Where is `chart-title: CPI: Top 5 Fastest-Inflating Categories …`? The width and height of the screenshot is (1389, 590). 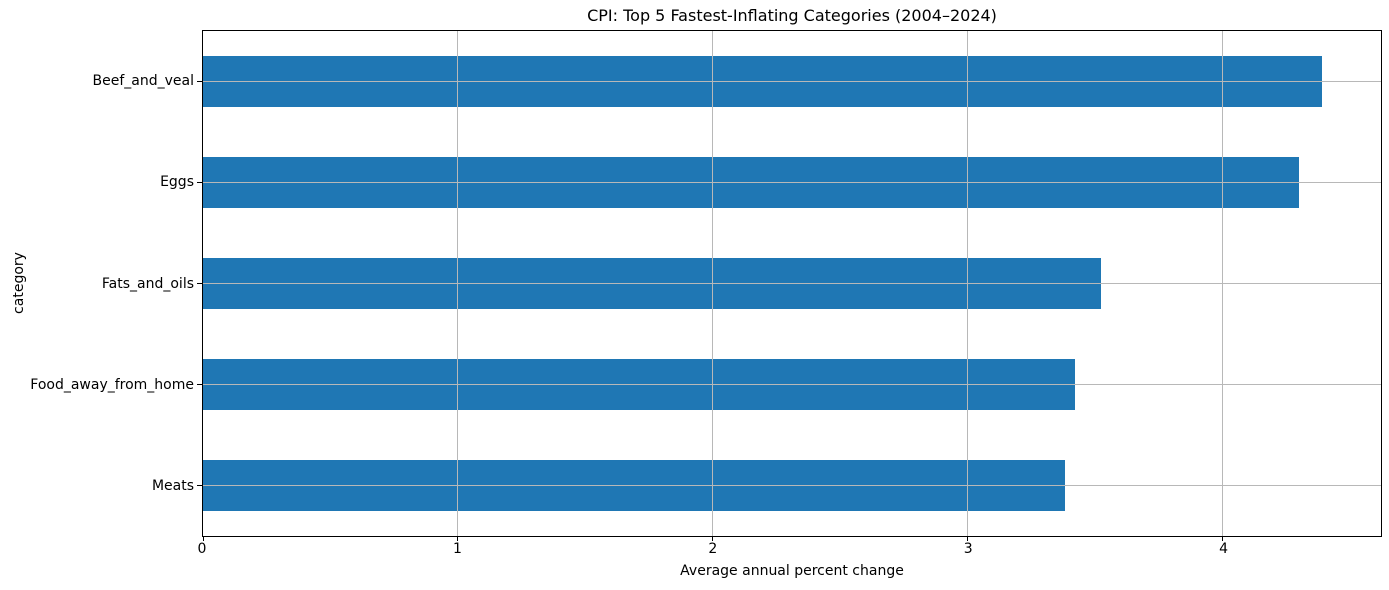
chart-title: CPI: Top 5 Fastest-Inflating Categories … is located at coordinates (792, 15).